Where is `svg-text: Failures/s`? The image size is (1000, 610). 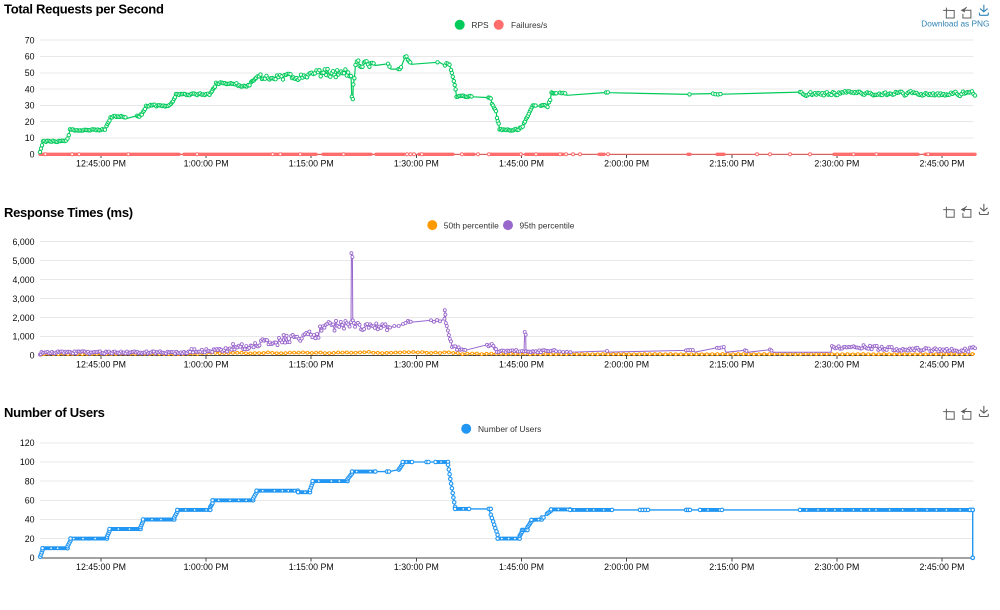 svg-text: Failures/s is located at coordinates (529, 25).